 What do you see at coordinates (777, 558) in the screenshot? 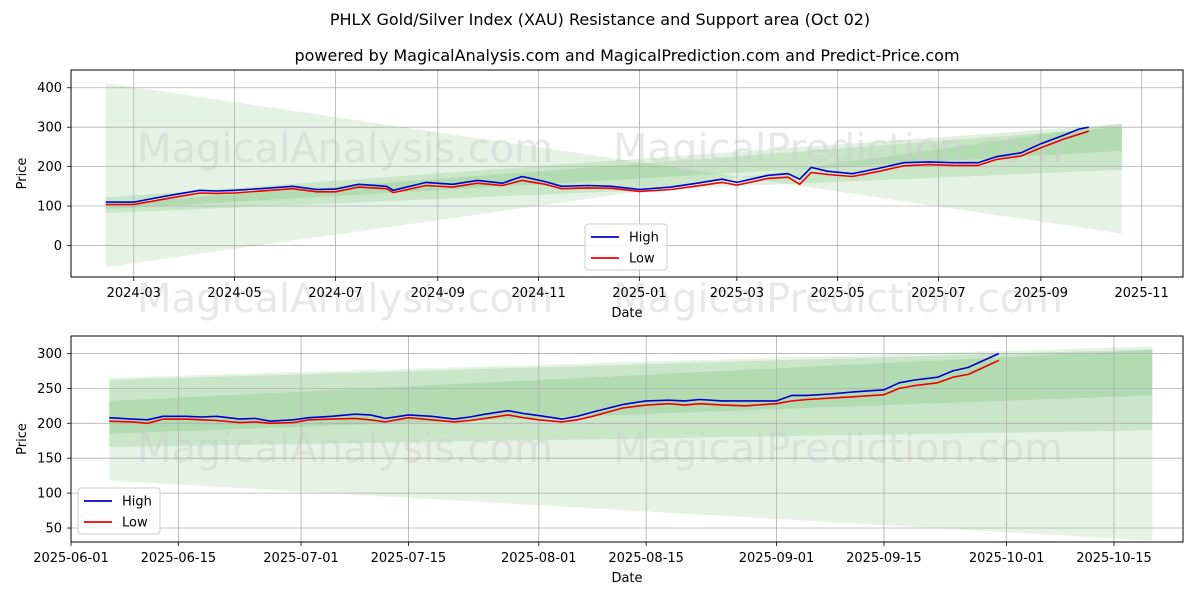
I see `x-tick-label: 2025-09-01` at bounding box center [777, 558].